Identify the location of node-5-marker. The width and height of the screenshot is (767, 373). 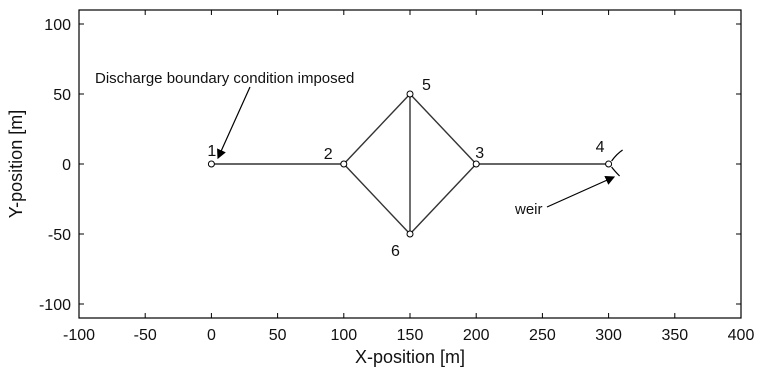
(410, 94).